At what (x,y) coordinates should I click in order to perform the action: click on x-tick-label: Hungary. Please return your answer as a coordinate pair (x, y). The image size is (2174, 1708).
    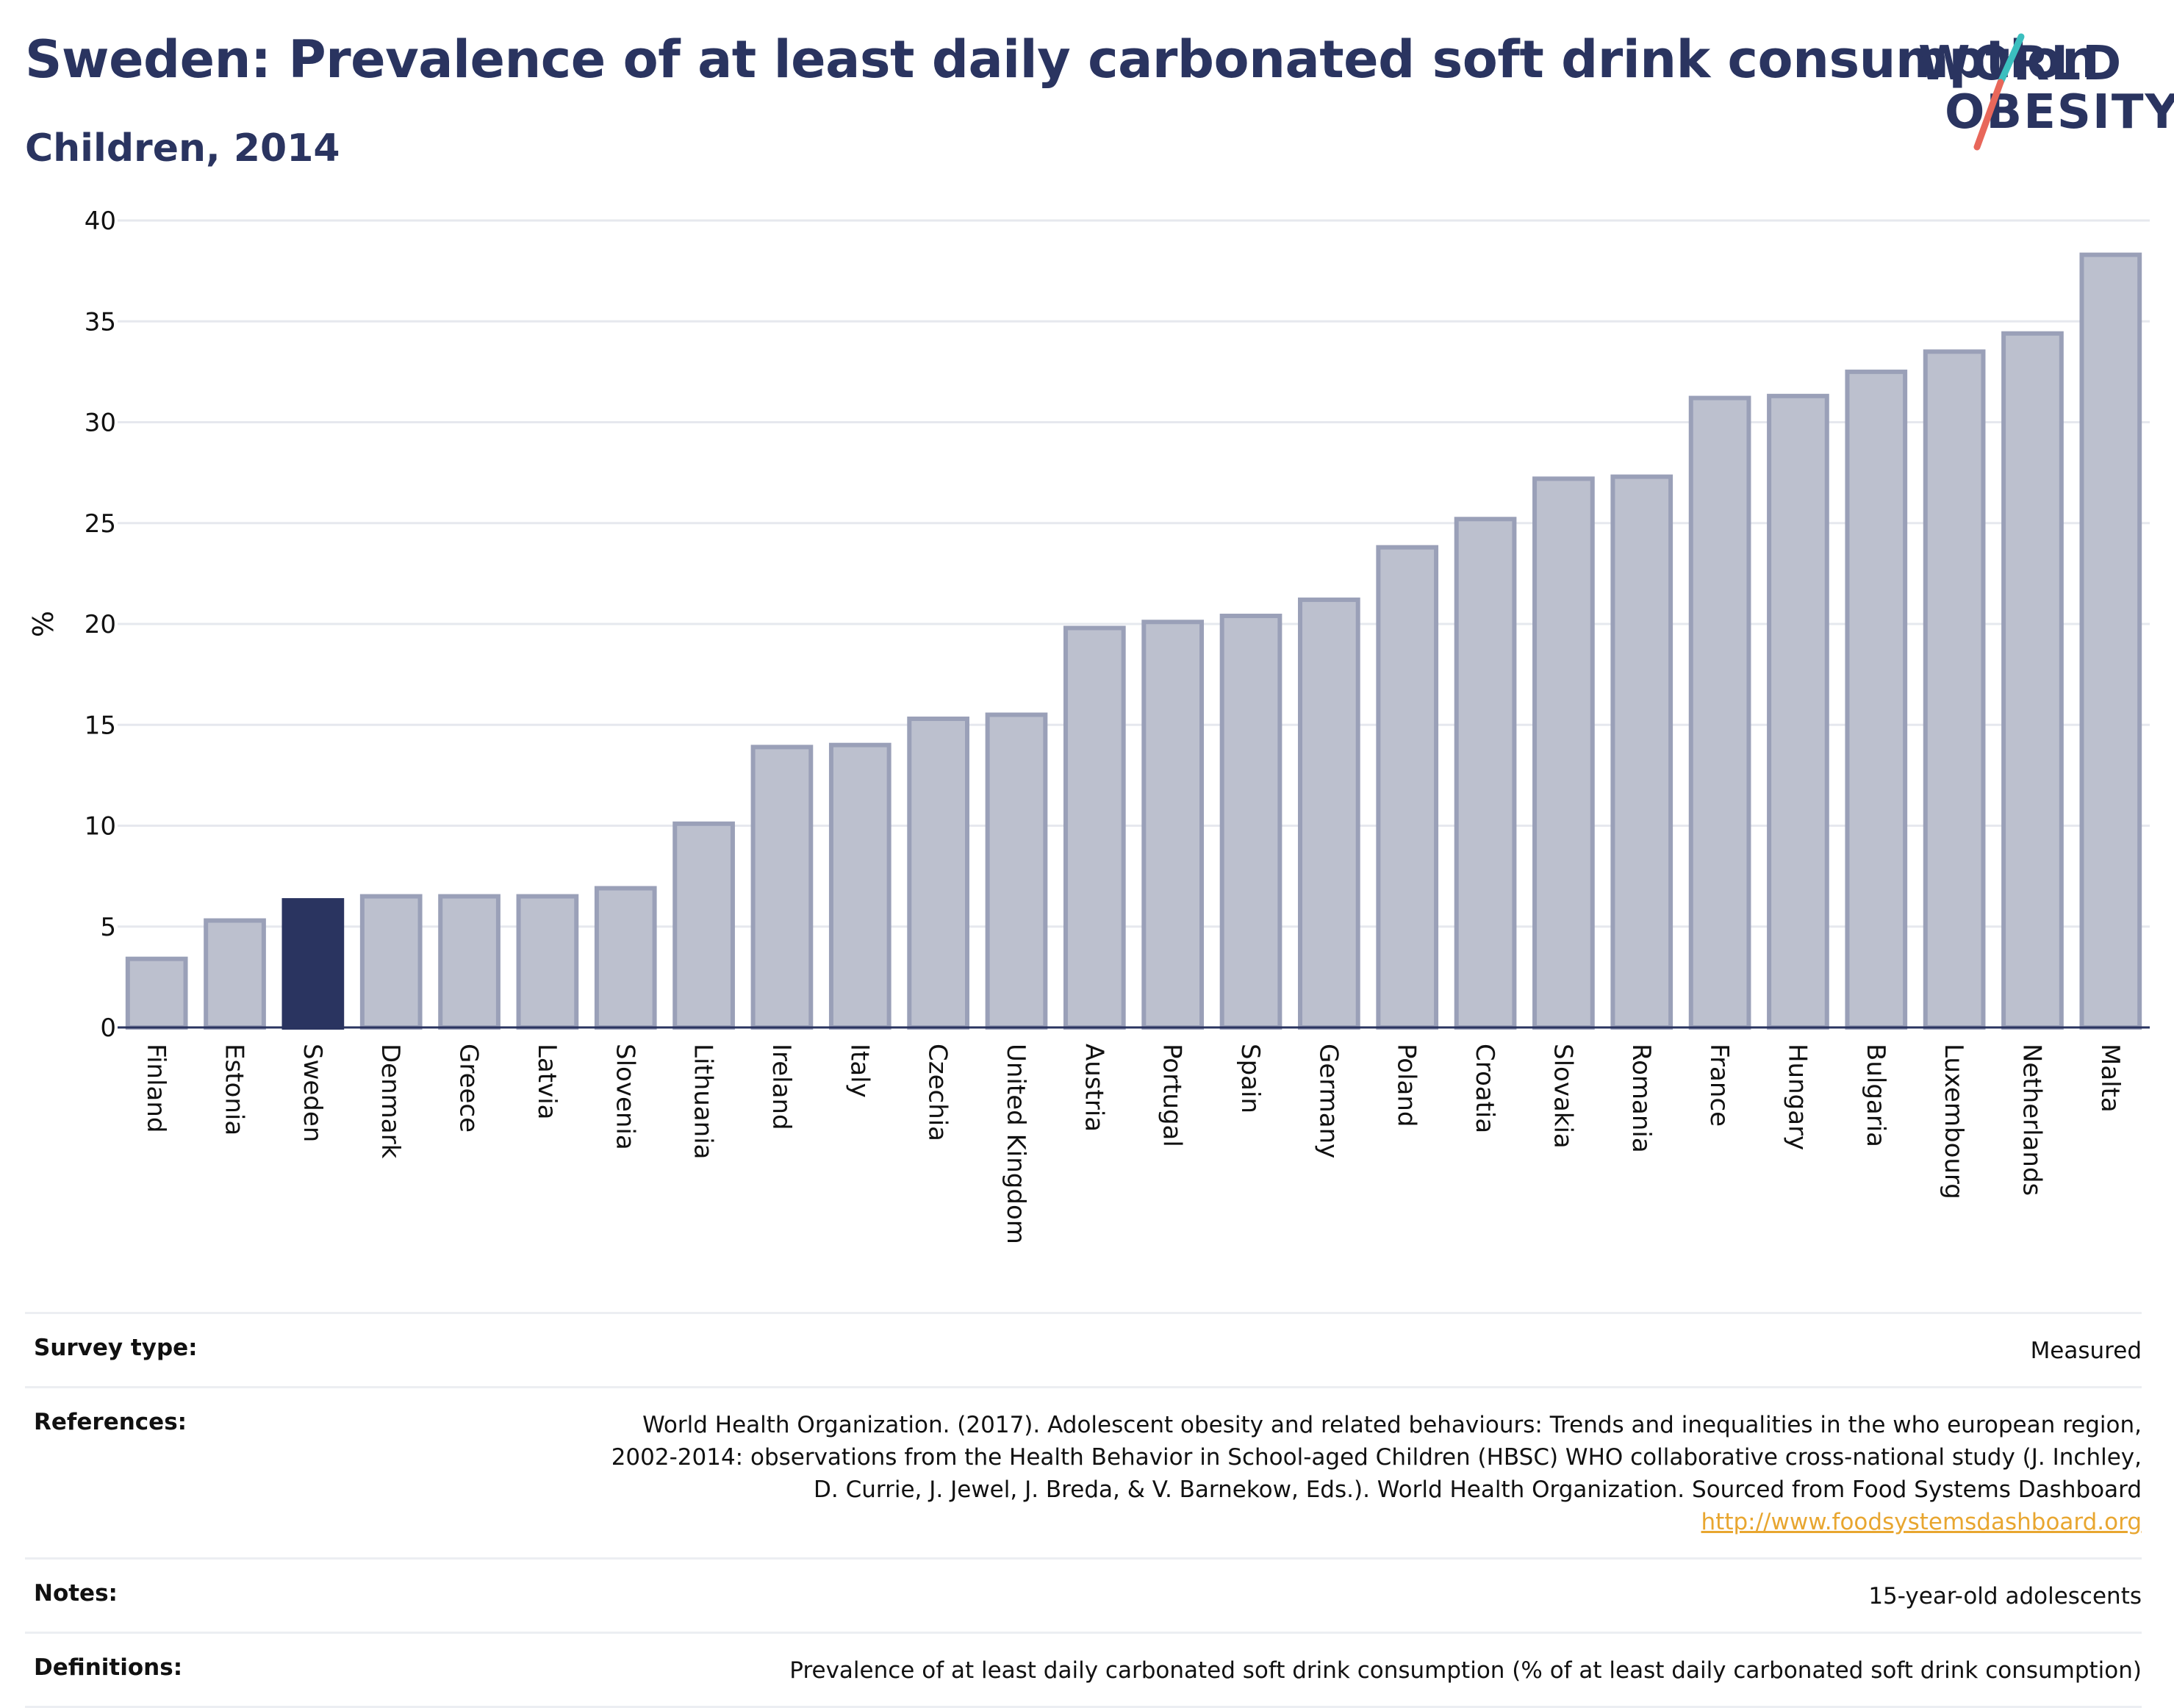
    Looking at the image, I should click on (1797, 1097).